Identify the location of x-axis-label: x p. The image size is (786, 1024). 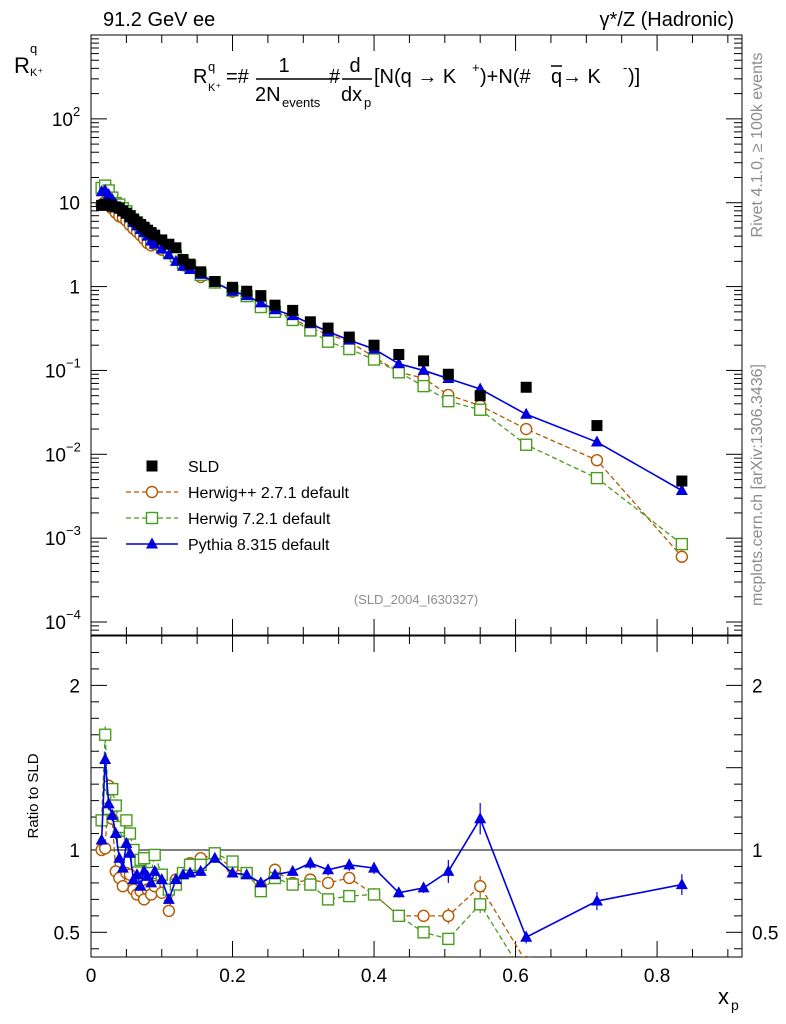
(728, 998).